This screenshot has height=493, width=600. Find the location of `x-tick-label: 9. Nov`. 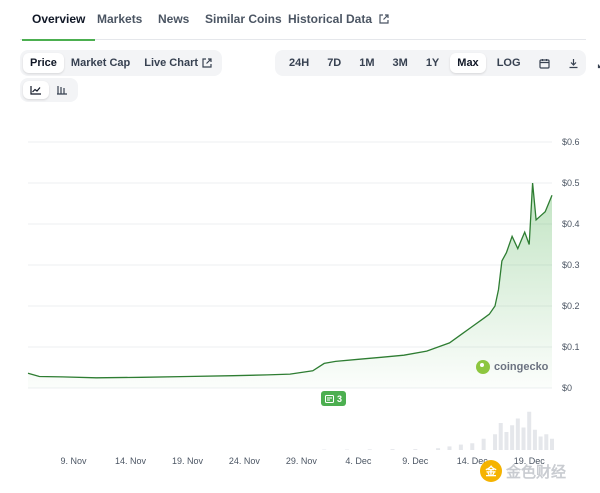

x-tick-label: 9. Nov is located at coordinates (74, 461).